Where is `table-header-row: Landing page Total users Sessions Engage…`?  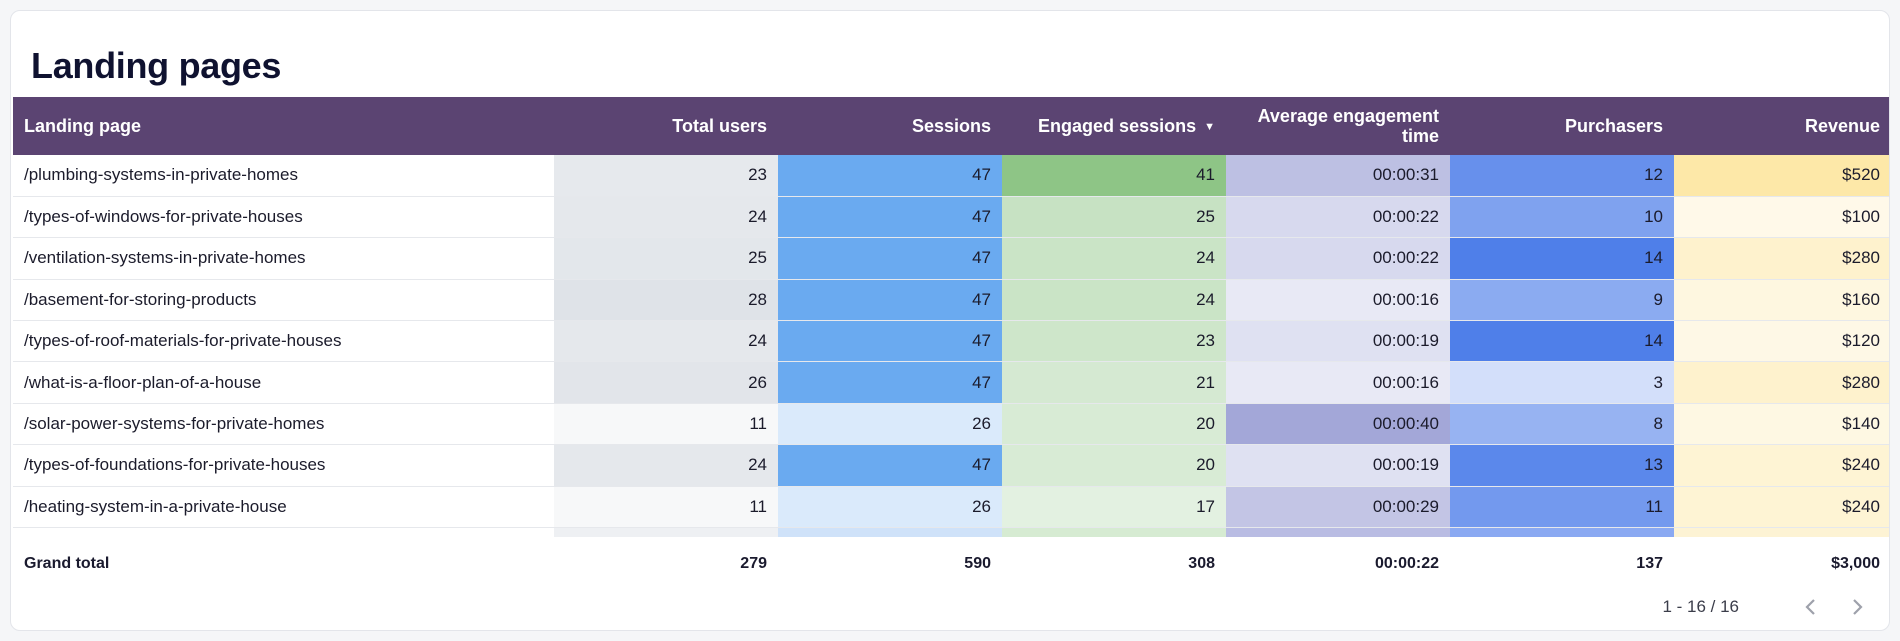 table-header-row: Landing page Total users Sessions Engage… is located at coordinates (951, 126).